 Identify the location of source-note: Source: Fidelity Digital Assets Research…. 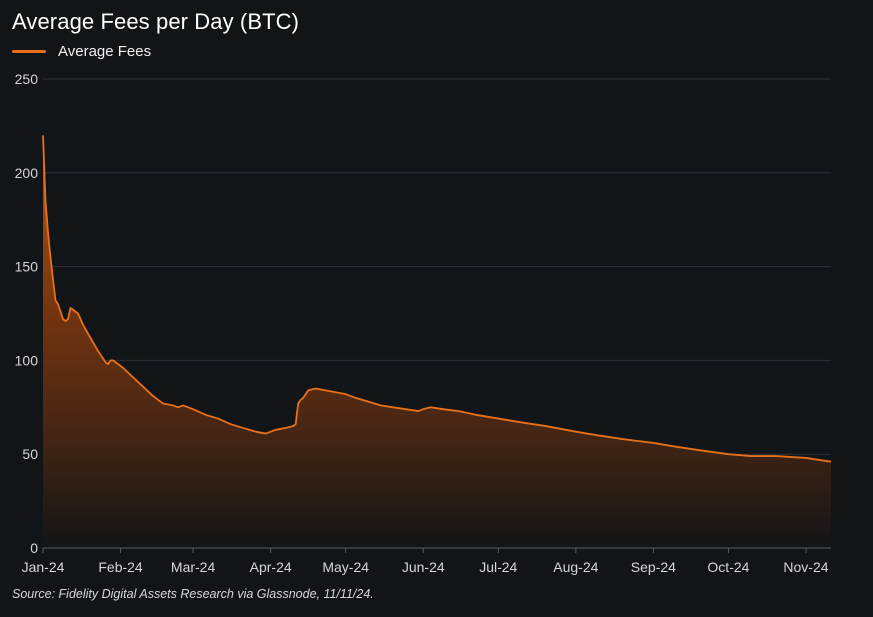
(193, 594).